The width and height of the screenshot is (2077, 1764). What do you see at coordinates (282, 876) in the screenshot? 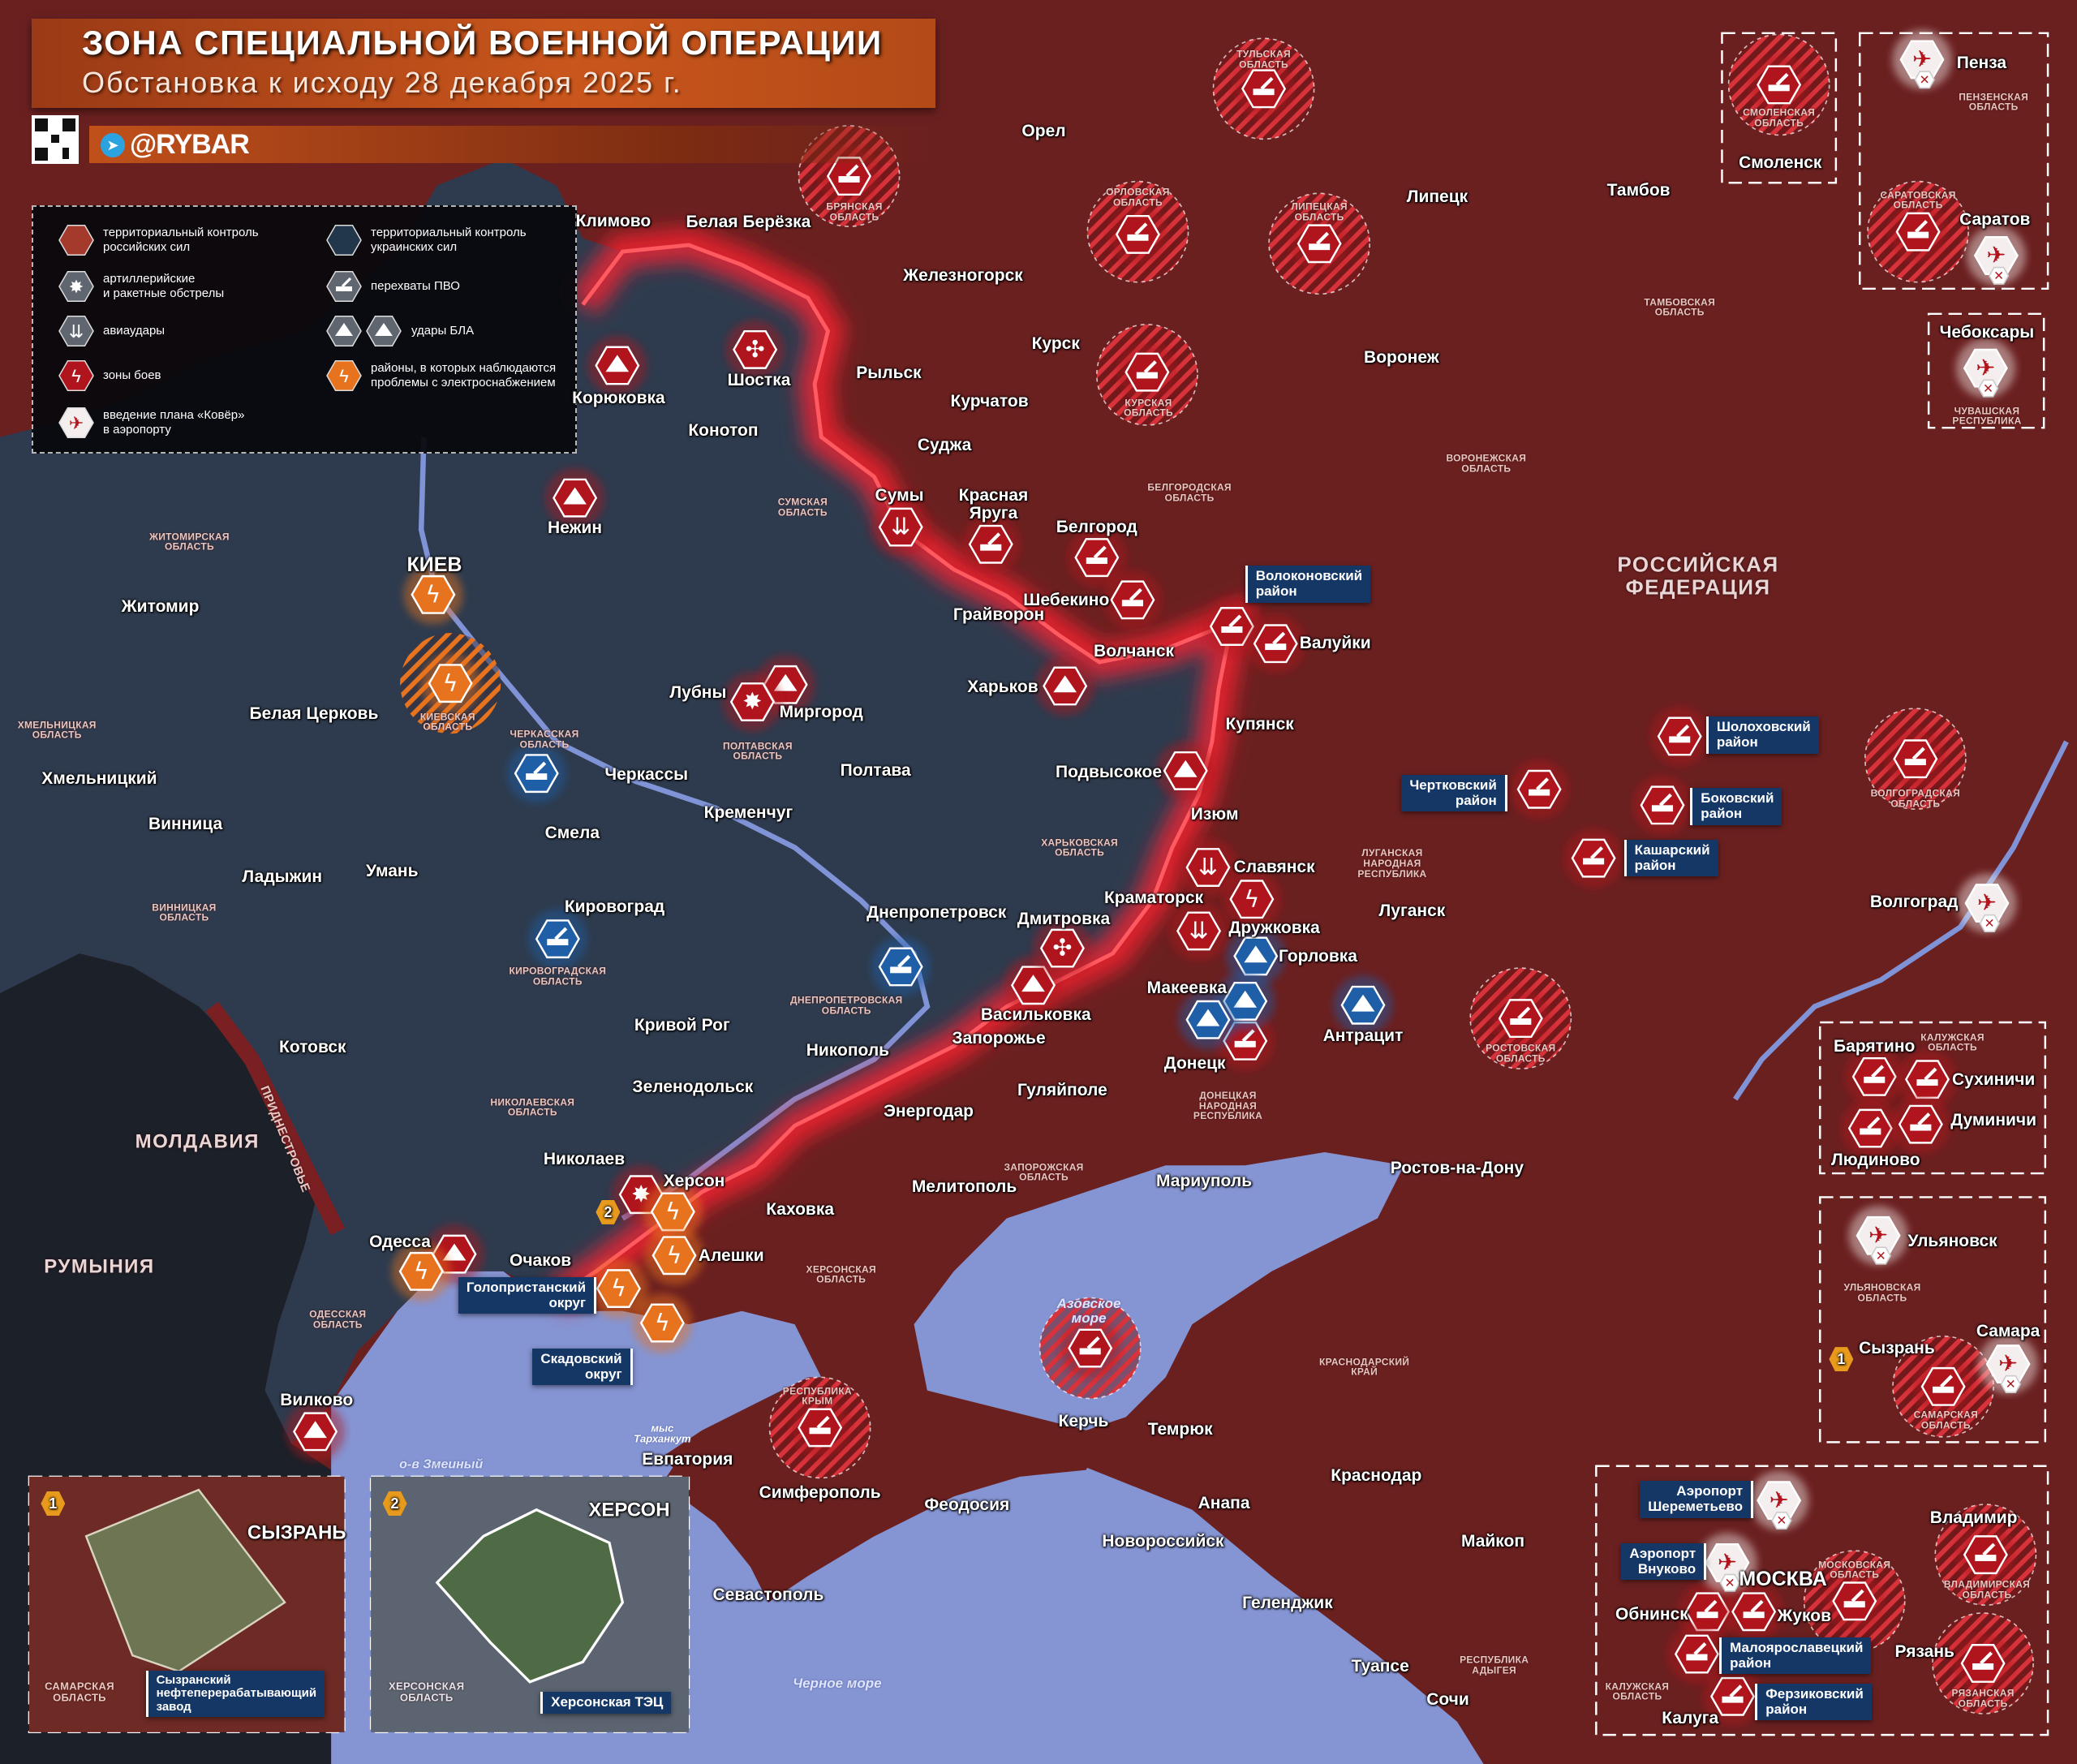
I see `city-label: Ладыжин` at bounding box center [282, 876].